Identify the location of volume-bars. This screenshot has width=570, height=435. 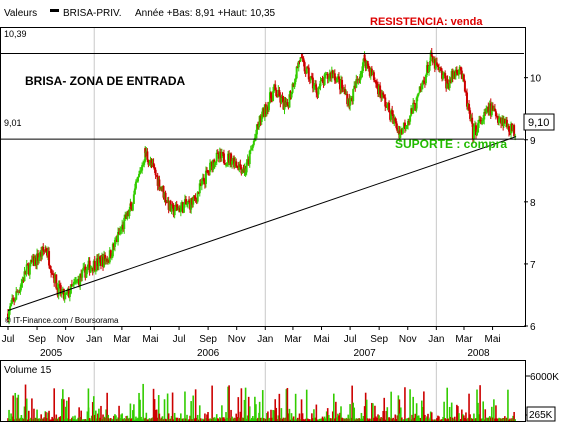
(261, 402).